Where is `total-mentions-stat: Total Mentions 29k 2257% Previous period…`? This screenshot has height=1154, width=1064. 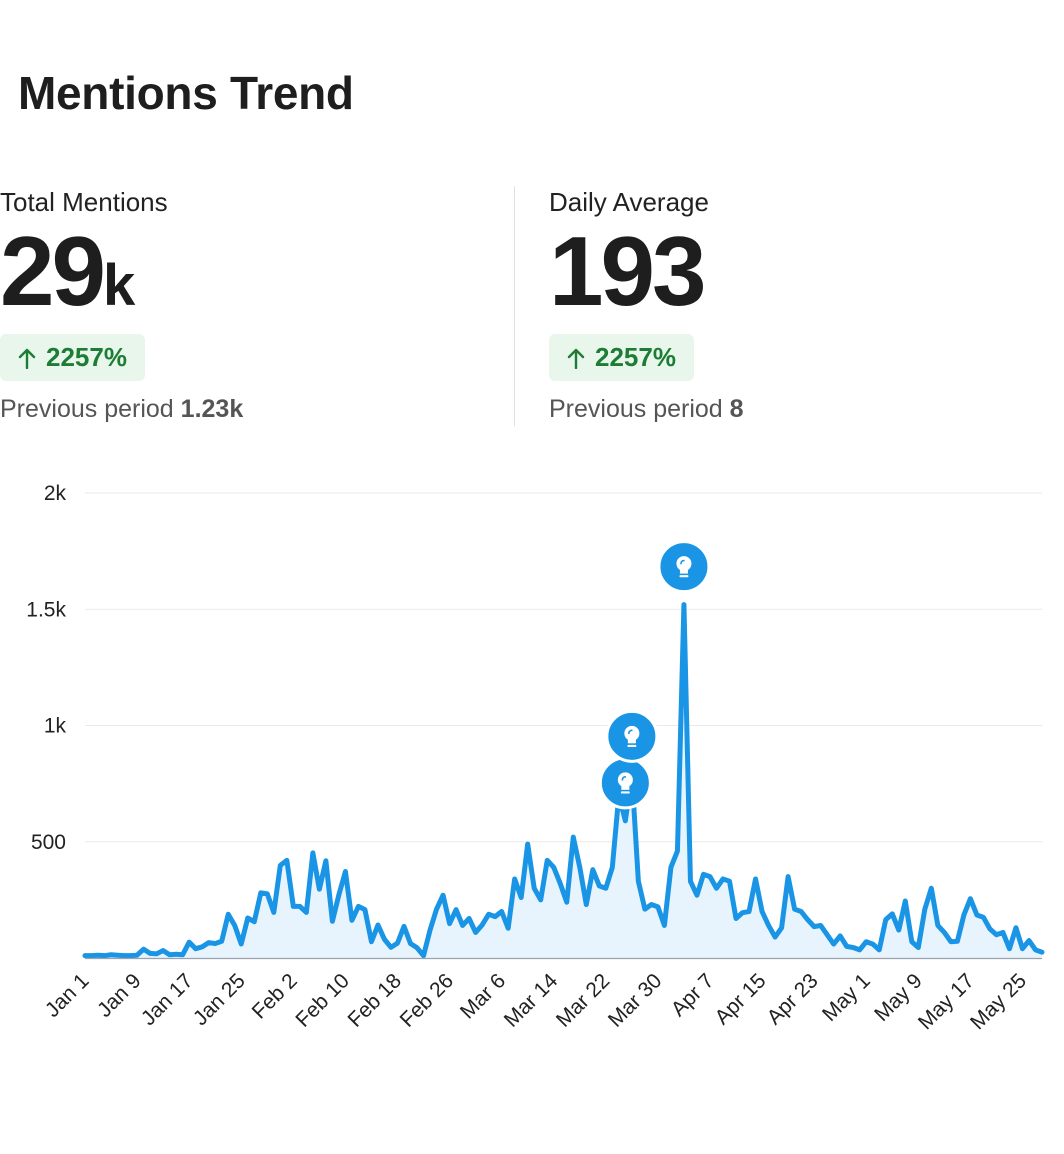 total-mentions-stat: Total Mentions 29k 2257% Previous period… is located at coordinates (121, 305).